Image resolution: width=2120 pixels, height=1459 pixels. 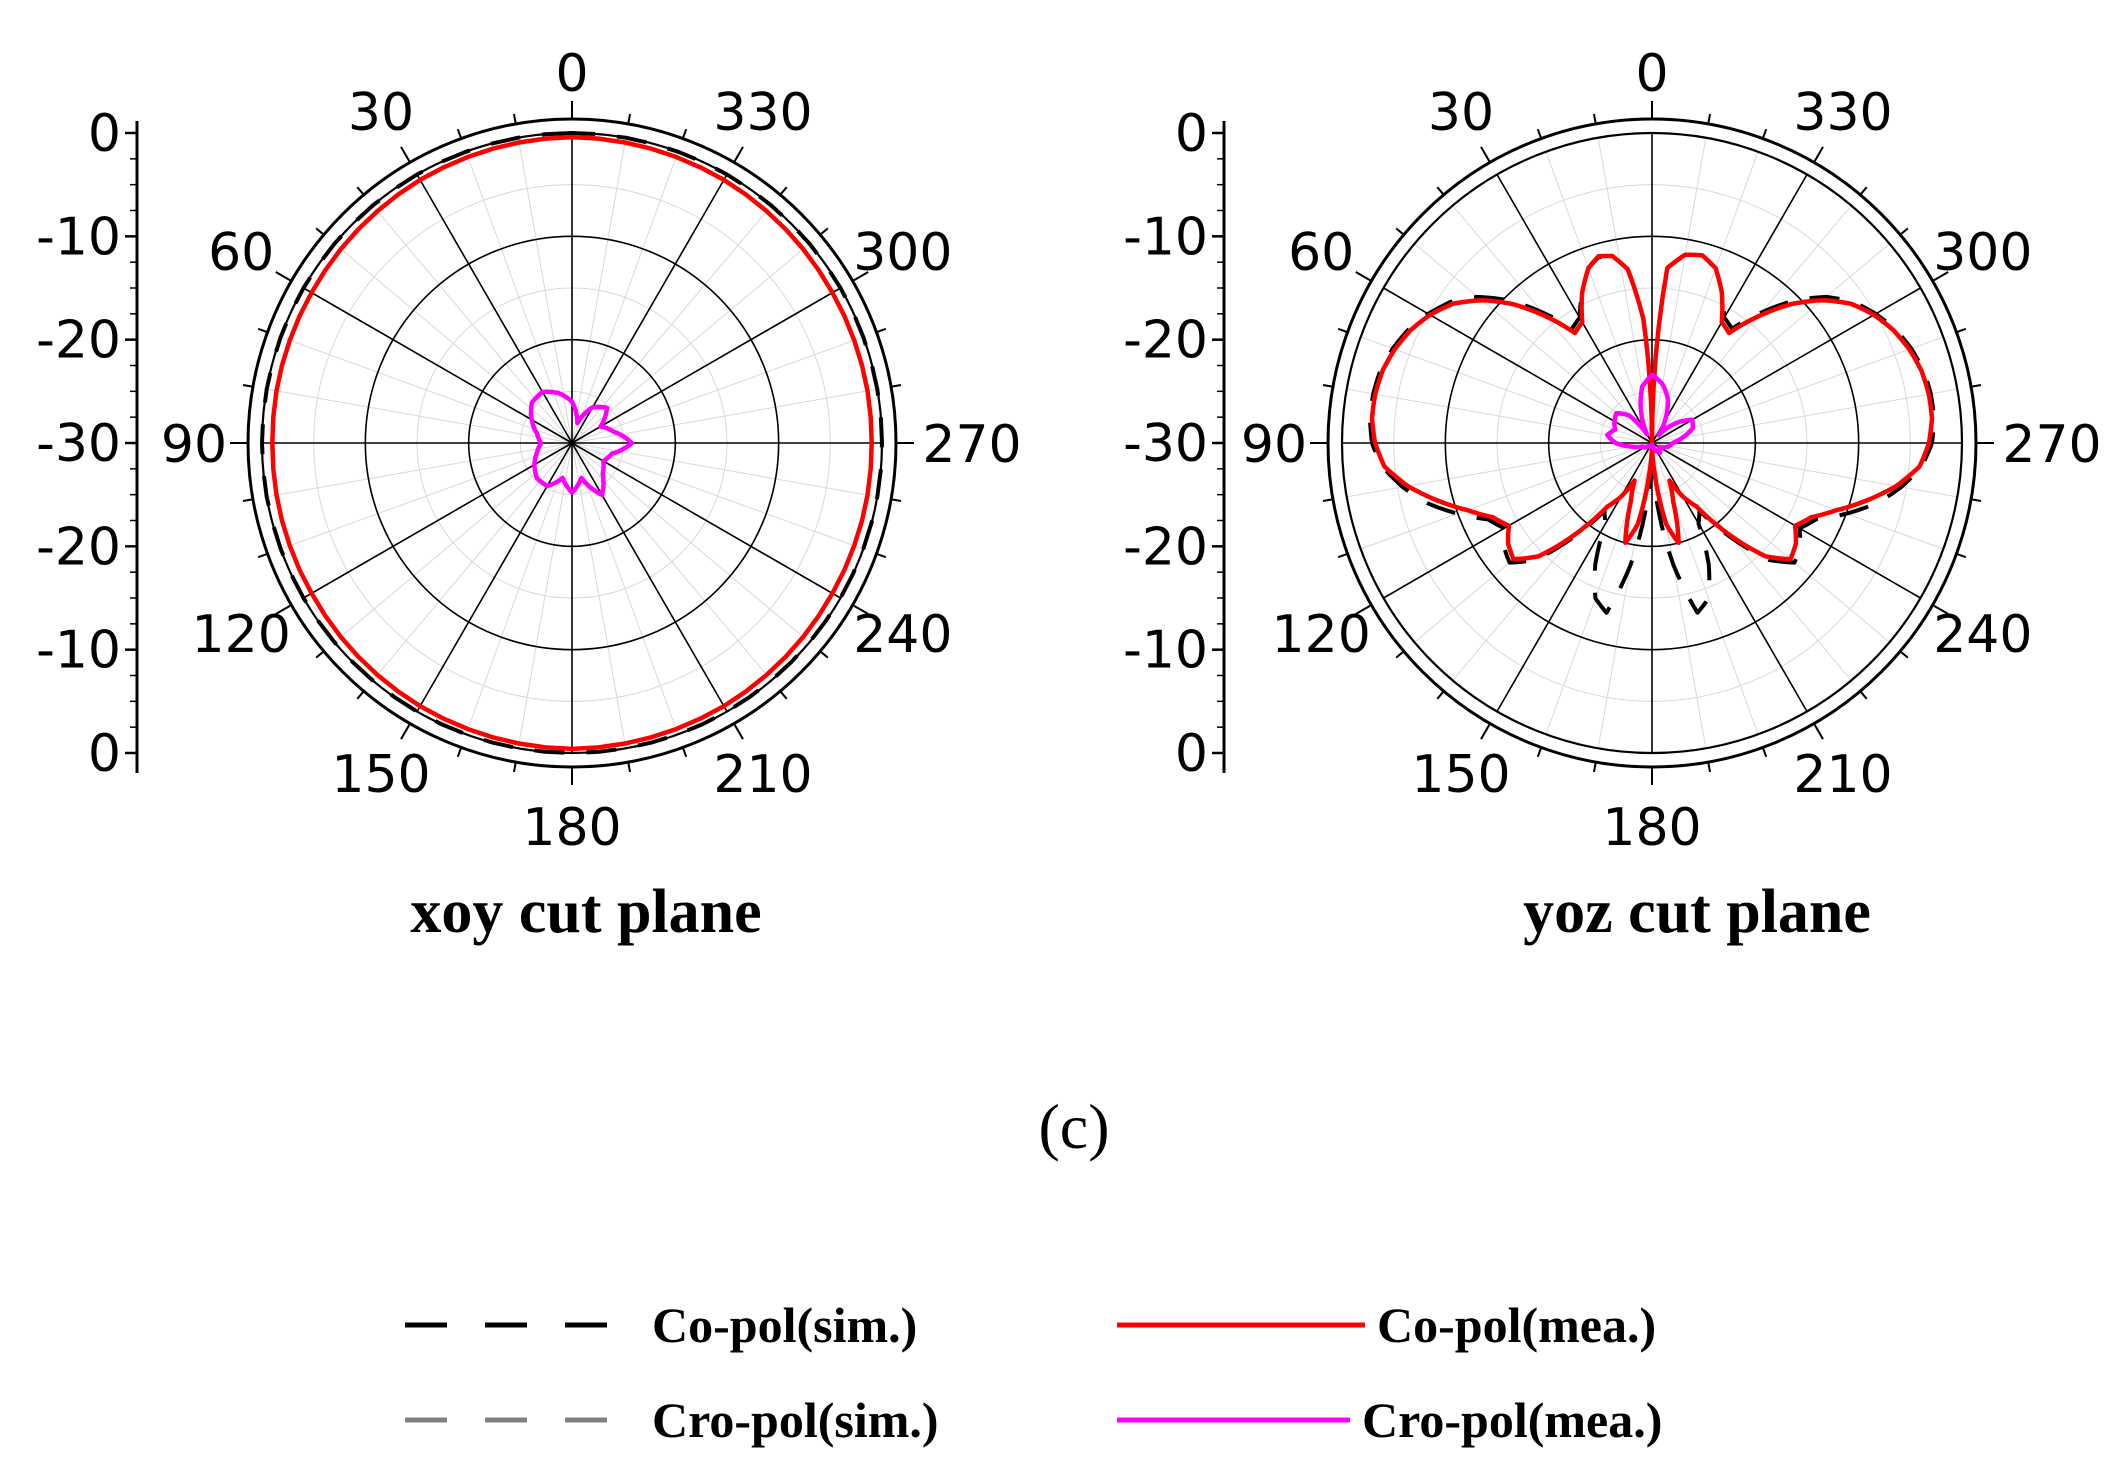 I want to click on legend-label: Co-pol(mea.), so click(x=1516, y=1325).